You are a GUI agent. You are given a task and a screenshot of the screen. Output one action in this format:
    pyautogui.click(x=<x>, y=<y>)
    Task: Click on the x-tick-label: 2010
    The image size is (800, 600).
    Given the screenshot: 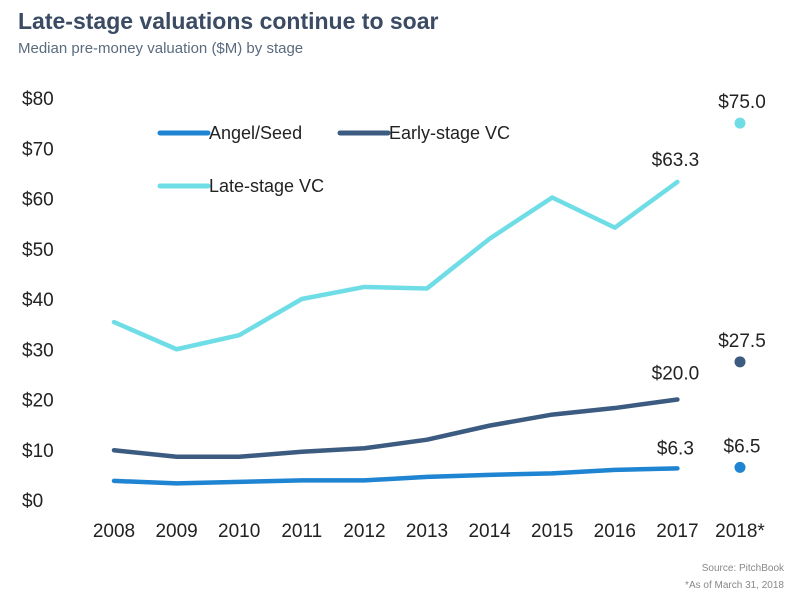 What is the action you would take?
    pyautogui.click(x=239, y=531)
    